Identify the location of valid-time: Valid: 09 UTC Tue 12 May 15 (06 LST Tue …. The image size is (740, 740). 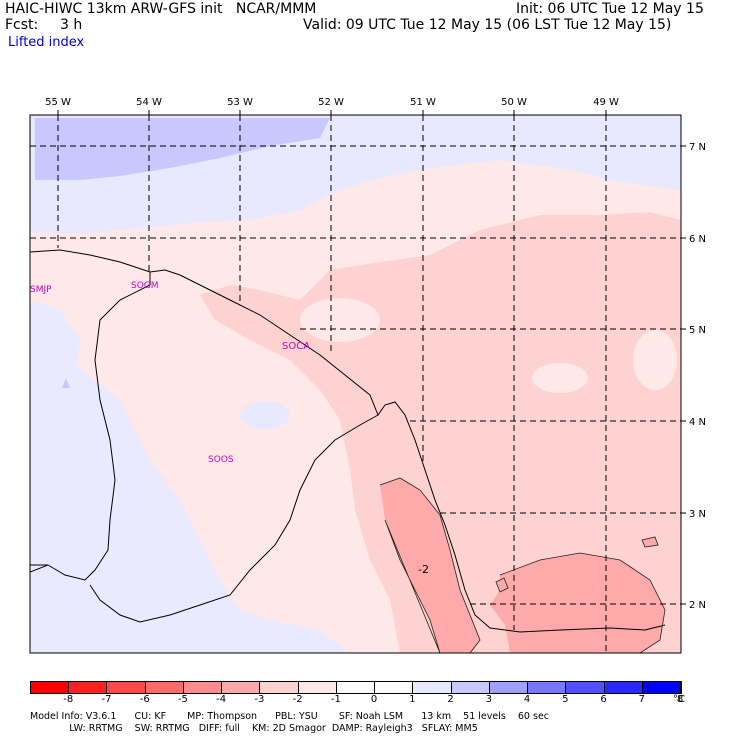
(487, 25).